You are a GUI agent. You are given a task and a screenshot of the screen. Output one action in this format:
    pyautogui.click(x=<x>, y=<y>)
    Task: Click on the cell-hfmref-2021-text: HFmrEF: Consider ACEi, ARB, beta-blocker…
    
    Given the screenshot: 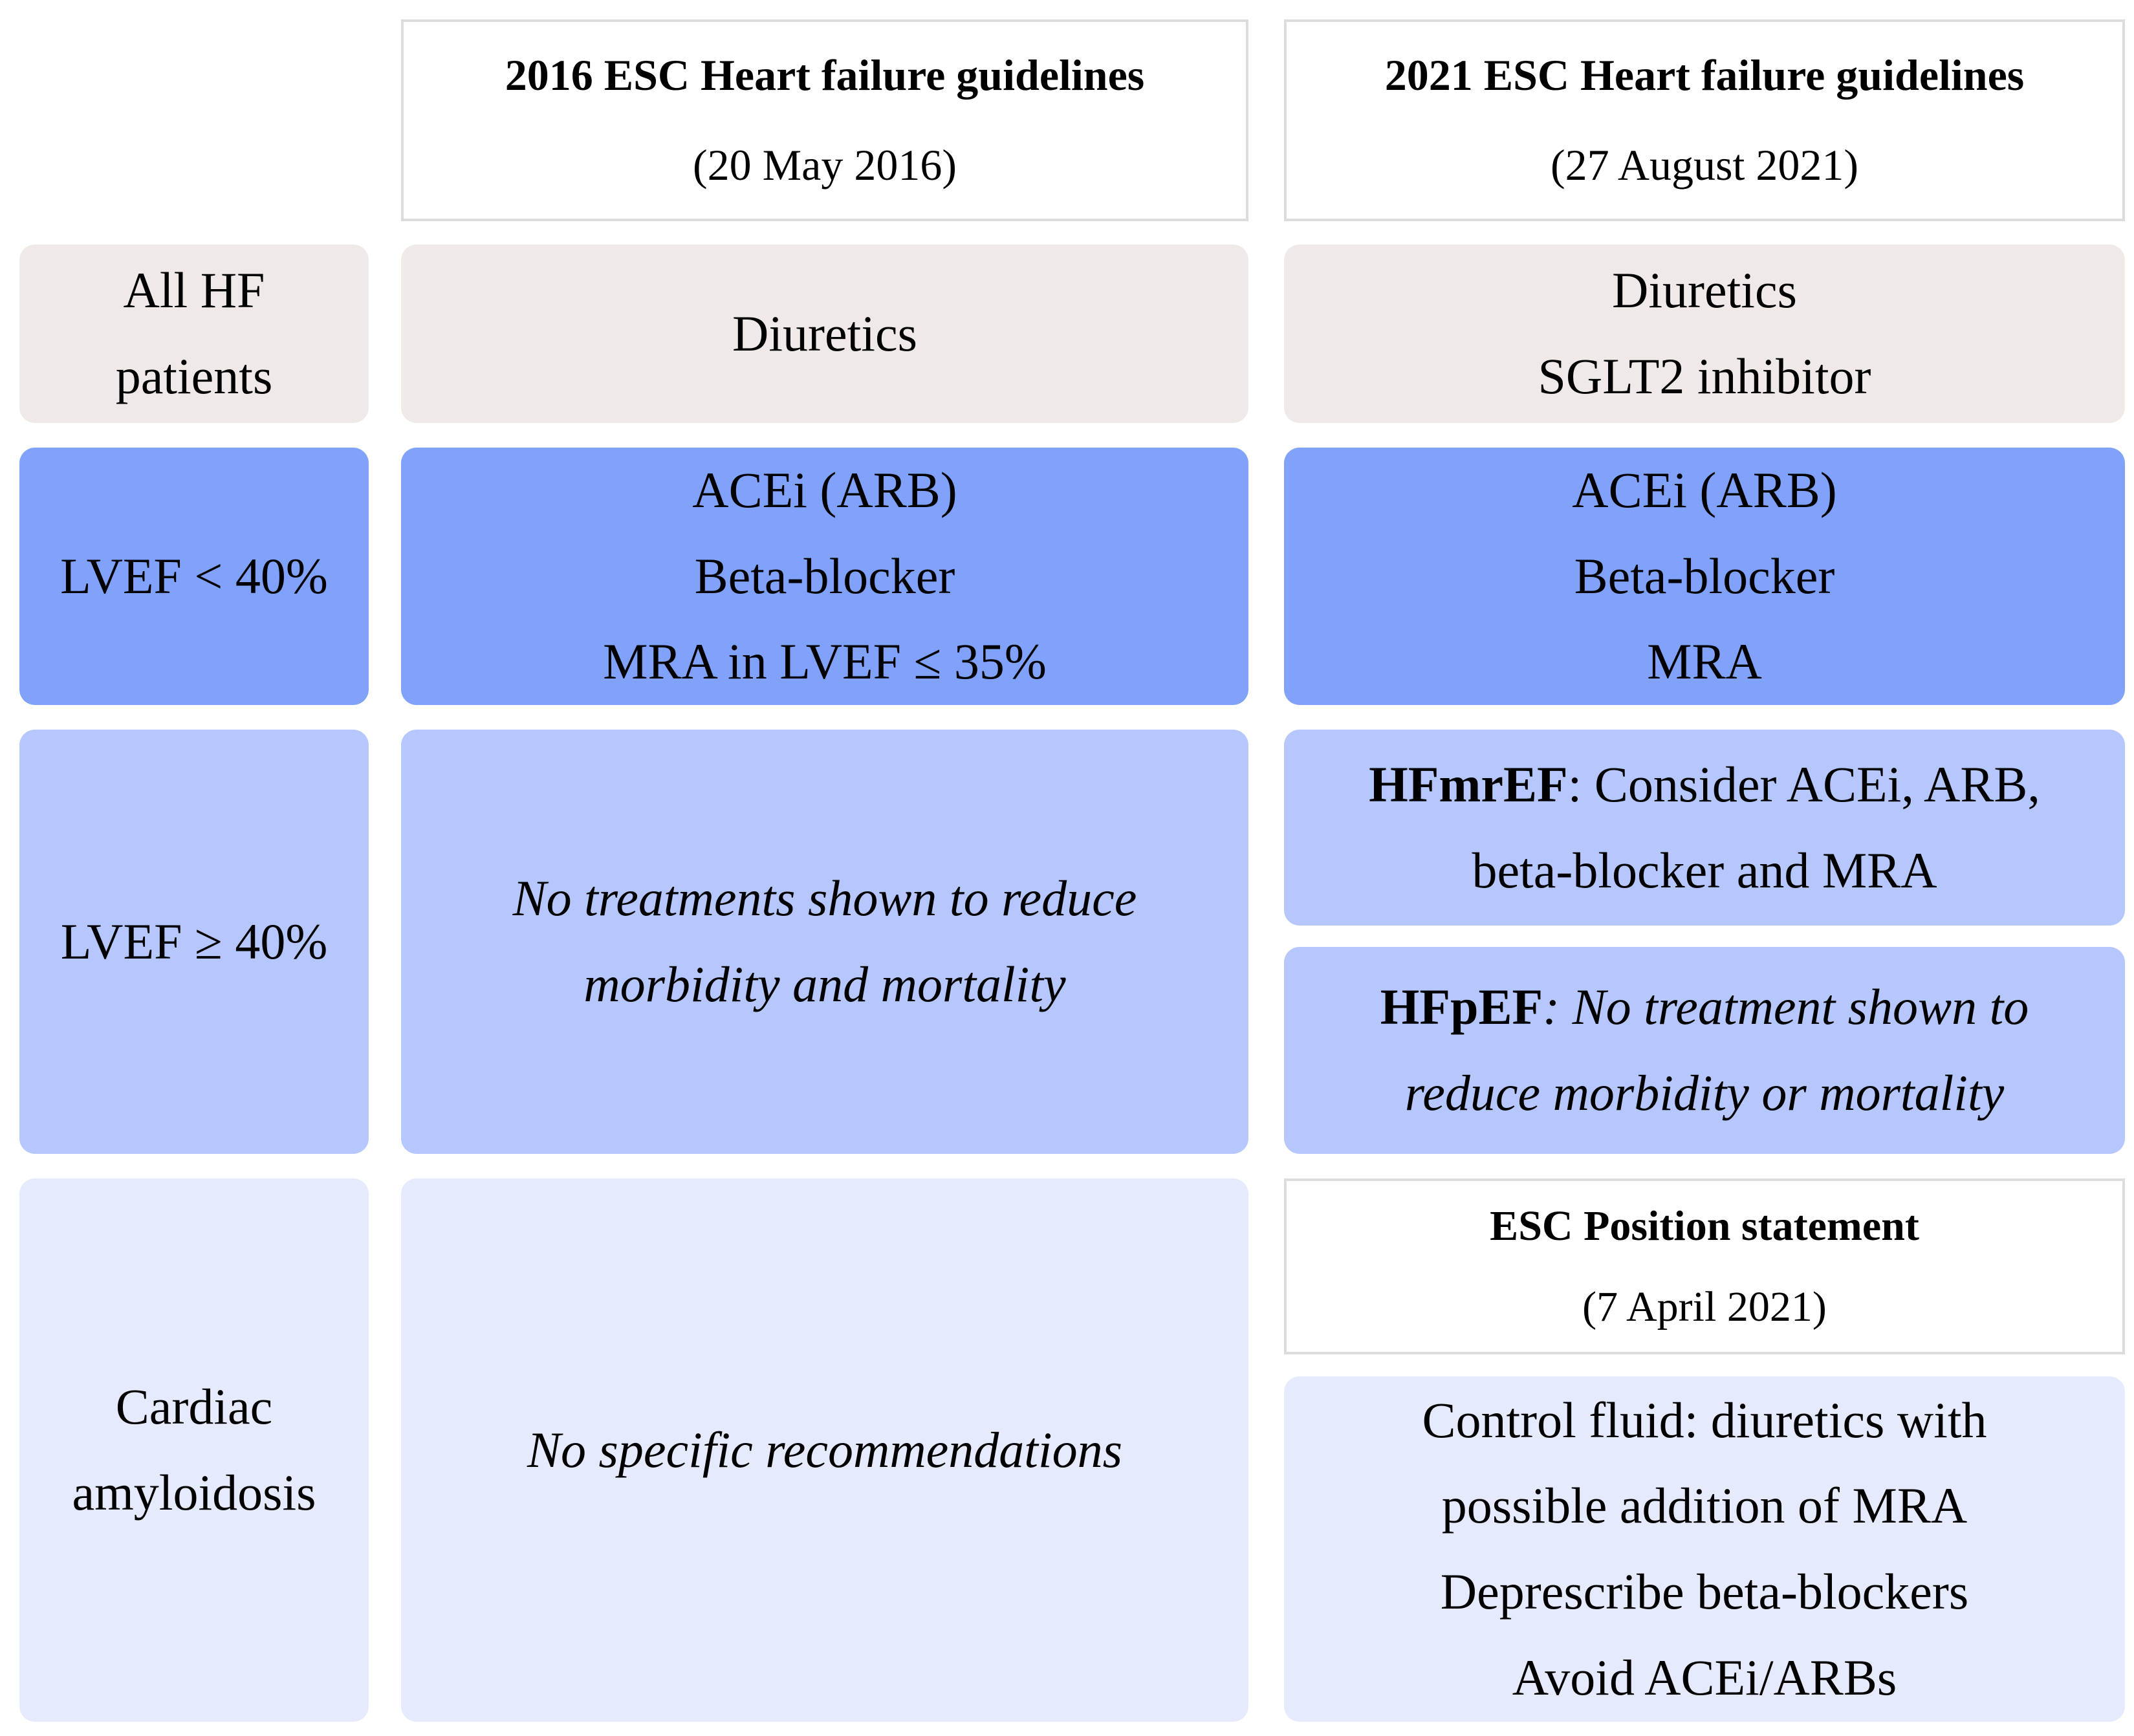 What is the action you would take?
    pyautogui.click(x=1704, y=827)
    